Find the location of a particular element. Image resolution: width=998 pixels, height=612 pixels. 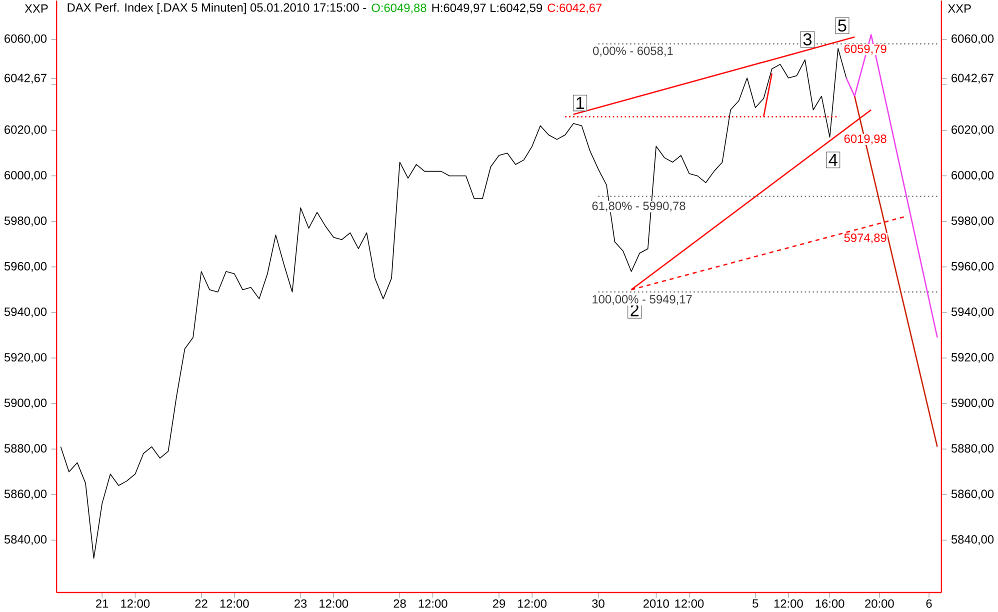

y-tick-label: 6000,00 is located at coordinates (25, 175).